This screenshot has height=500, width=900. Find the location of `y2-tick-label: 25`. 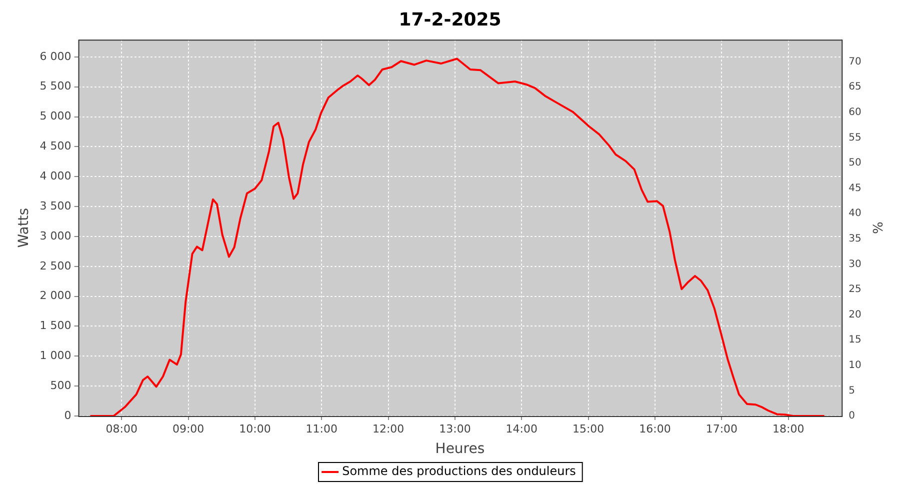

y2-tick-label: 25 is located at coordinates (855, 290).